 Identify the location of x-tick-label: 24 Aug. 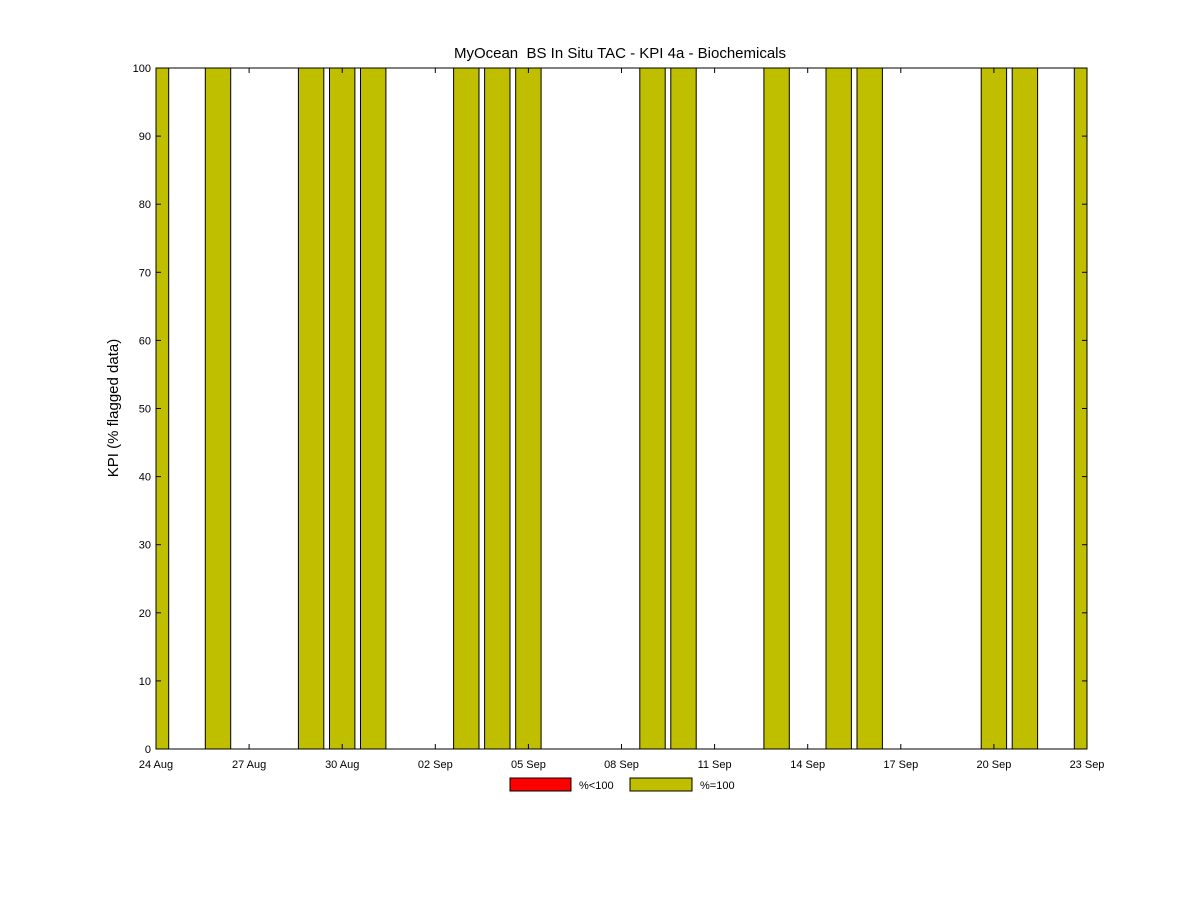
(156, 765).